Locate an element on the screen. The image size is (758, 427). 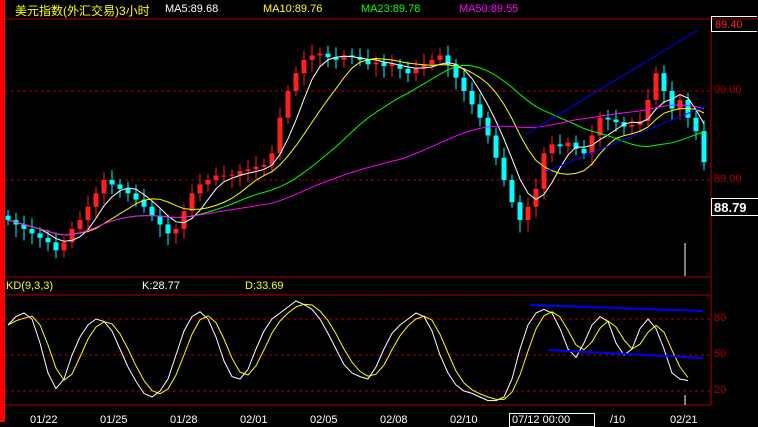
kd-tick-50: 50 is located at coordinates (720, 354).